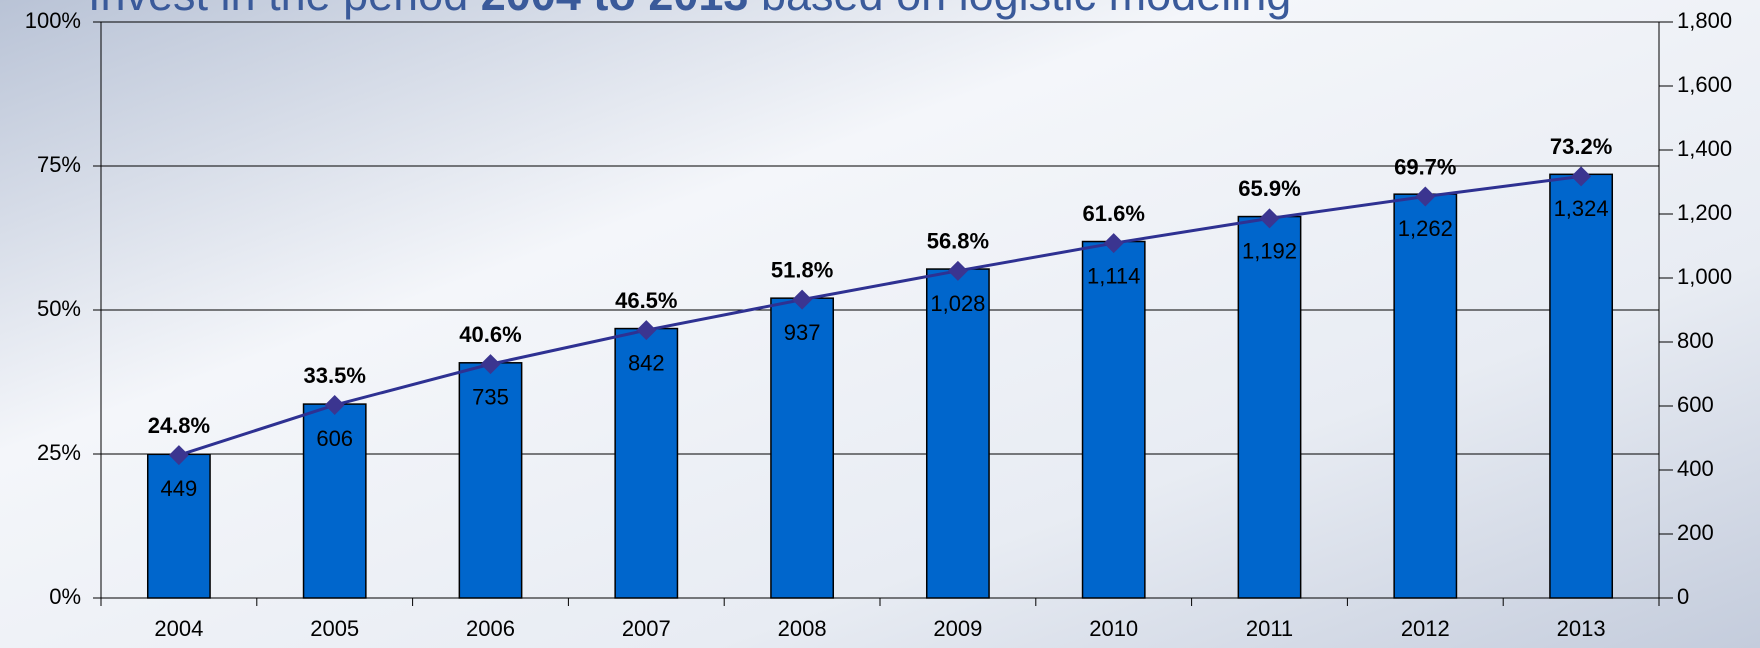  Describe the element at coordinates (65, 596) in the screenshot. I see `y-tick-label: 0%` at that location.